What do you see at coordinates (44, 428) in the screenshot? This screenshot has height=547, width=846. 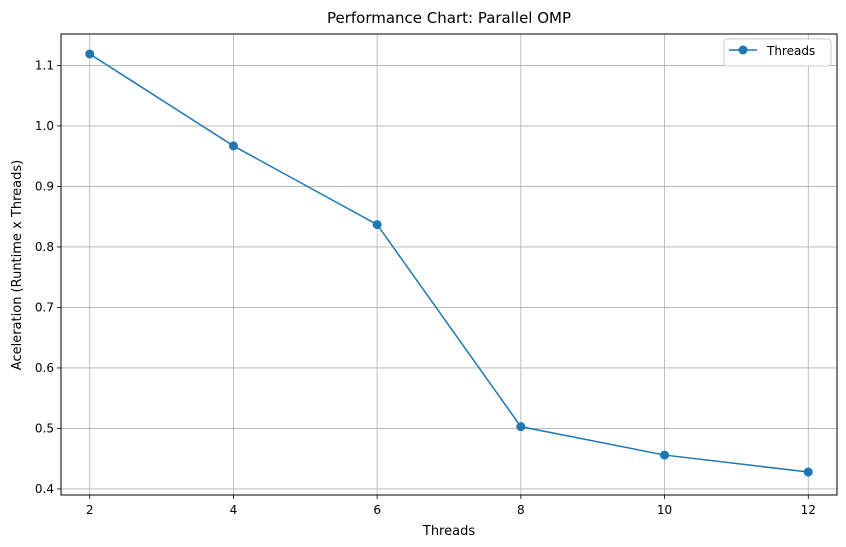 I see `y-tick-label: 0.5` at bounding box center [44, 428].